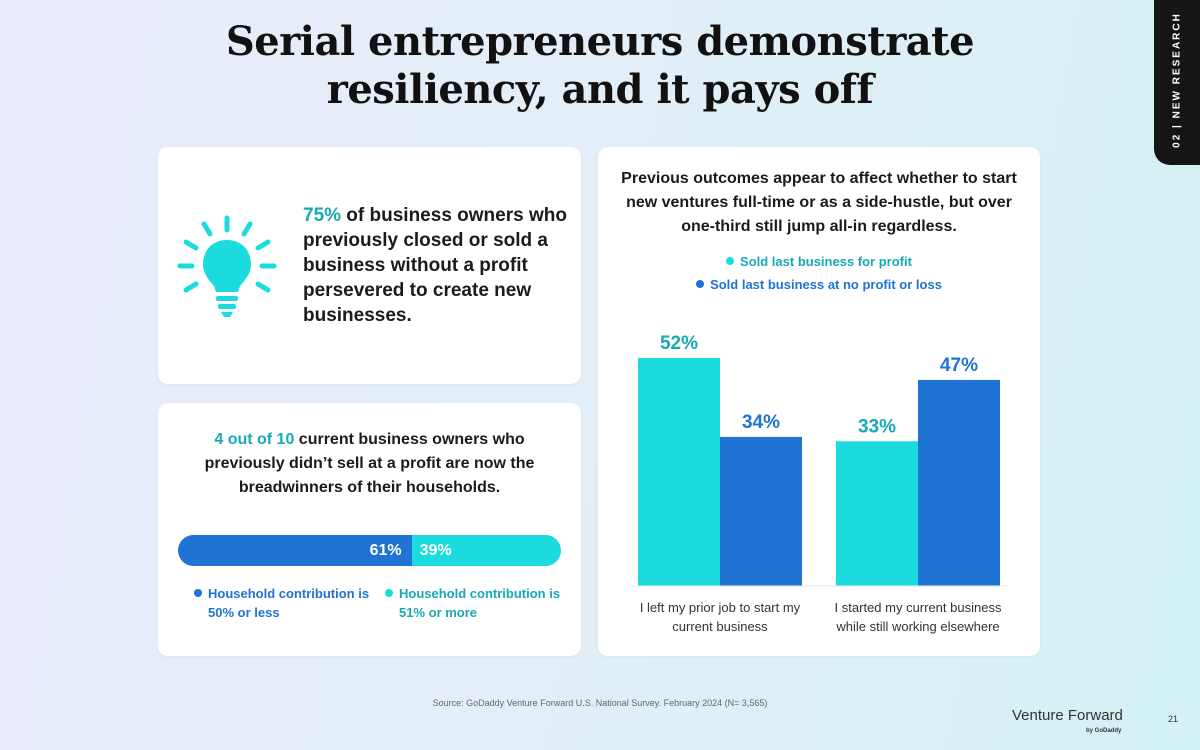 The image size is (1200, 750). What do you see at coordinates (1173, 719) in the screenshot?
I see `page-number: 21` at bounding box center [1173, 719].